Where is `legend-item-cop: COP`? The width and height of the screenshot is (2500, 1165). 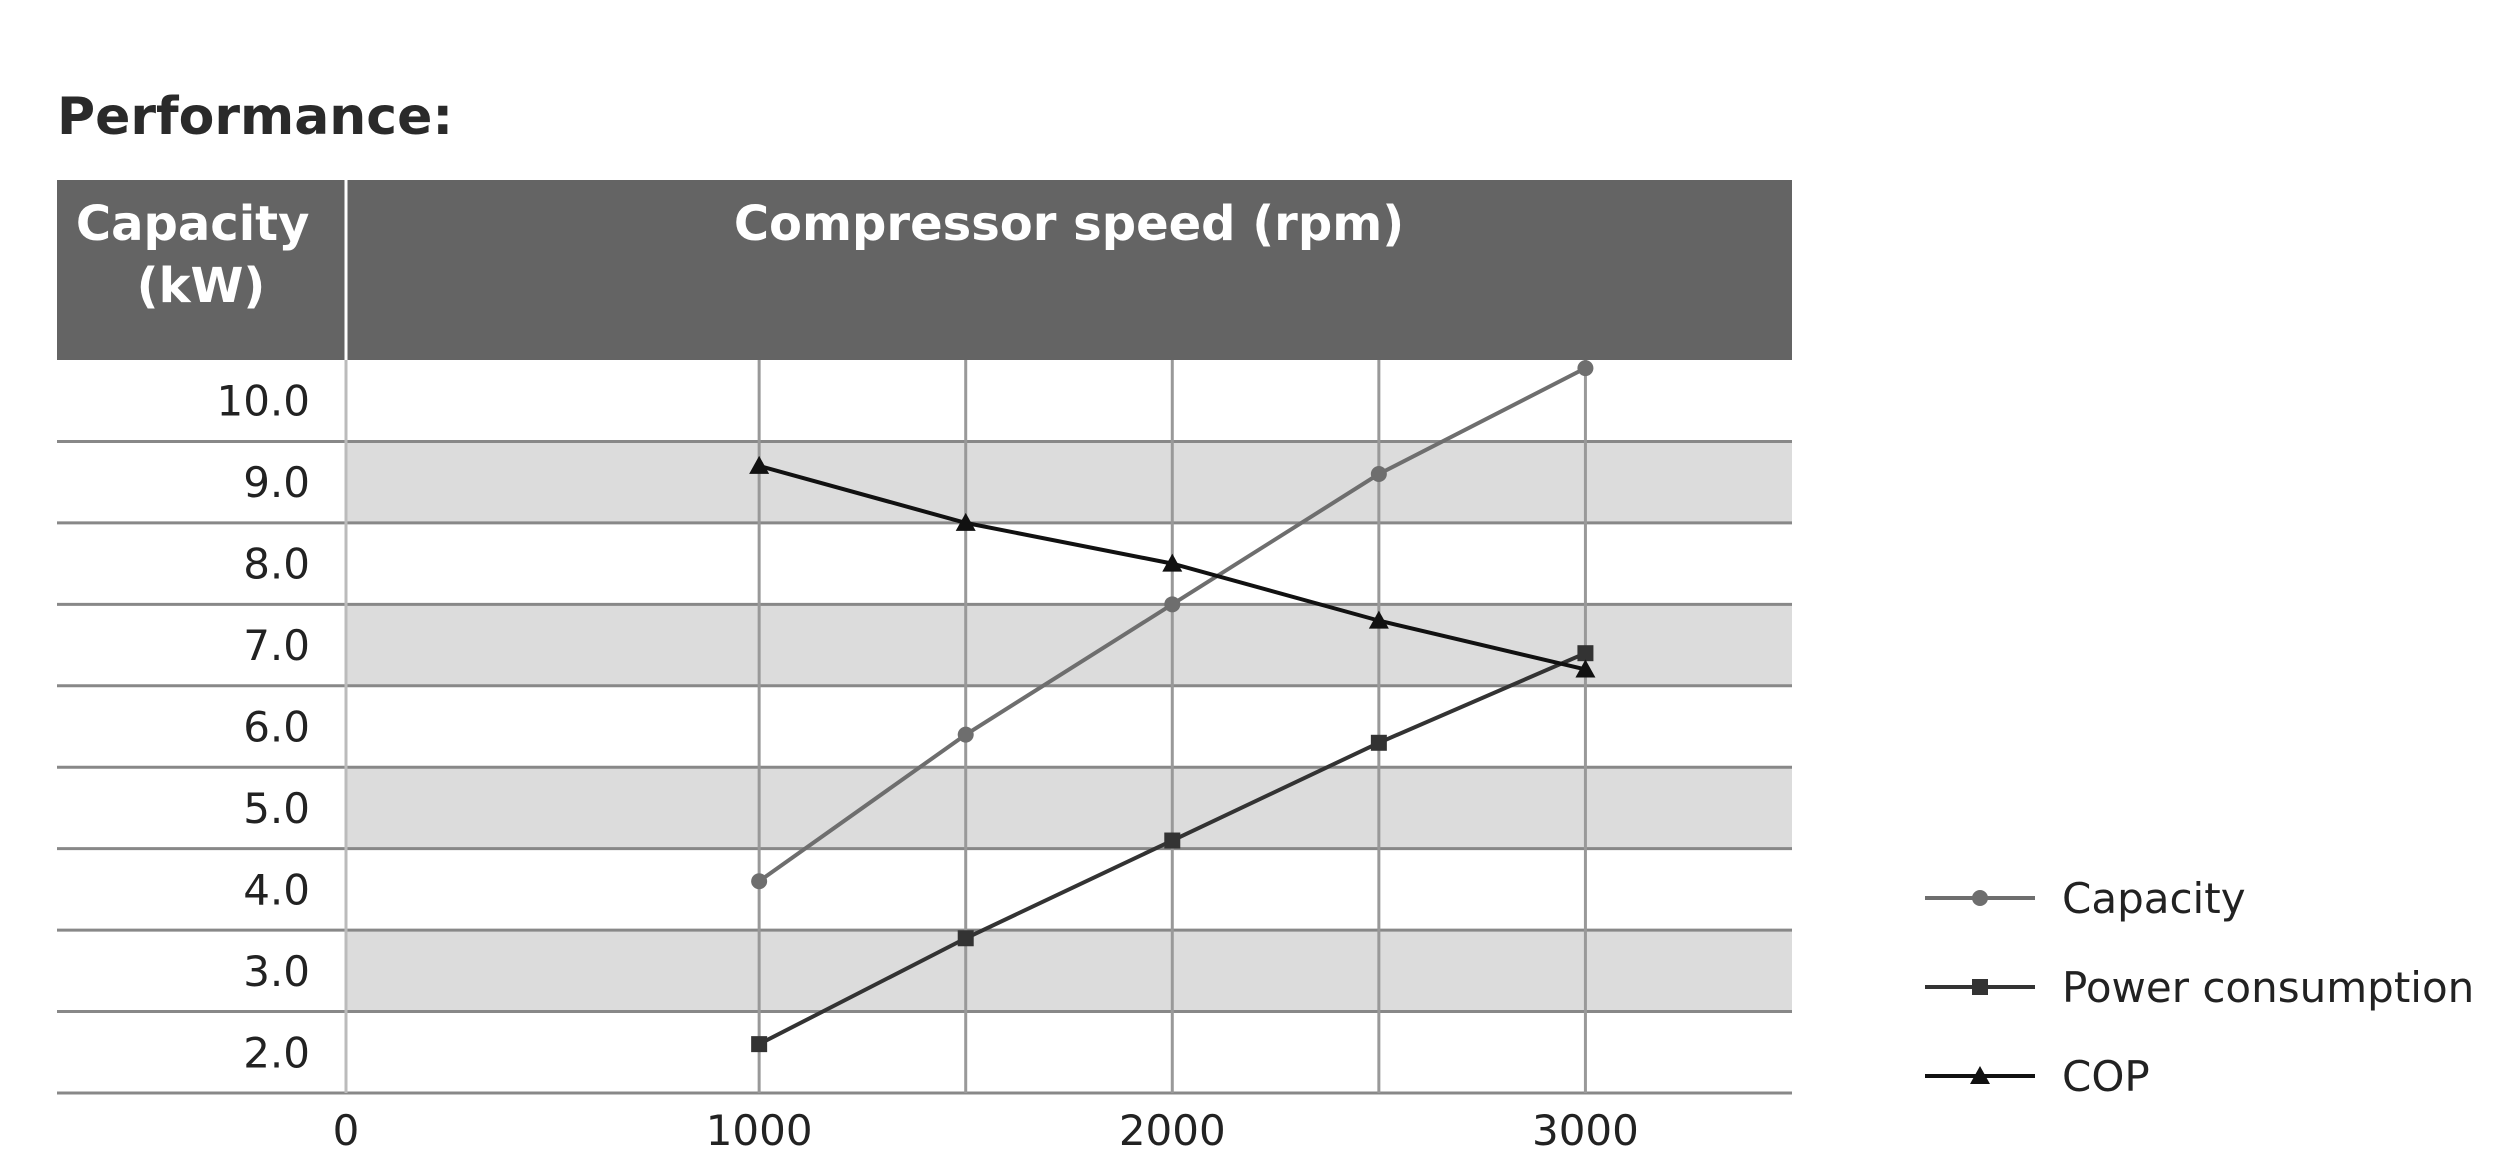 legend-item-cop: COP is located at coordinates (2037, 1076).